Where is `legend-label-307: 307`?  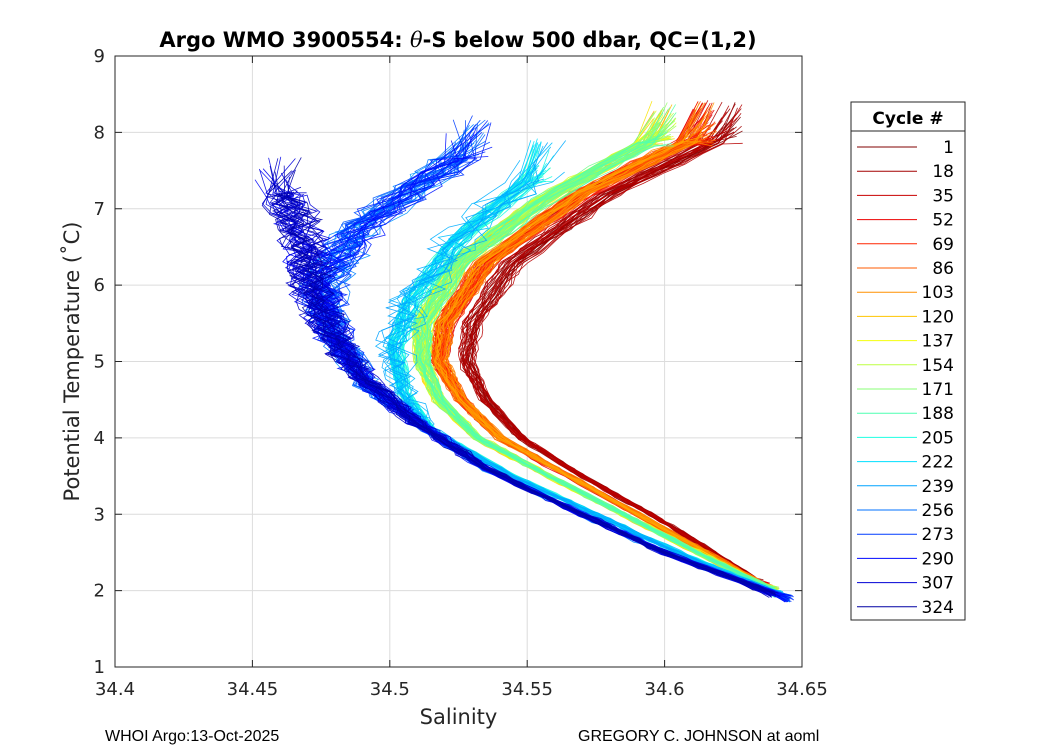 legend-label-307: 307 is located at coordinates (938, 584).